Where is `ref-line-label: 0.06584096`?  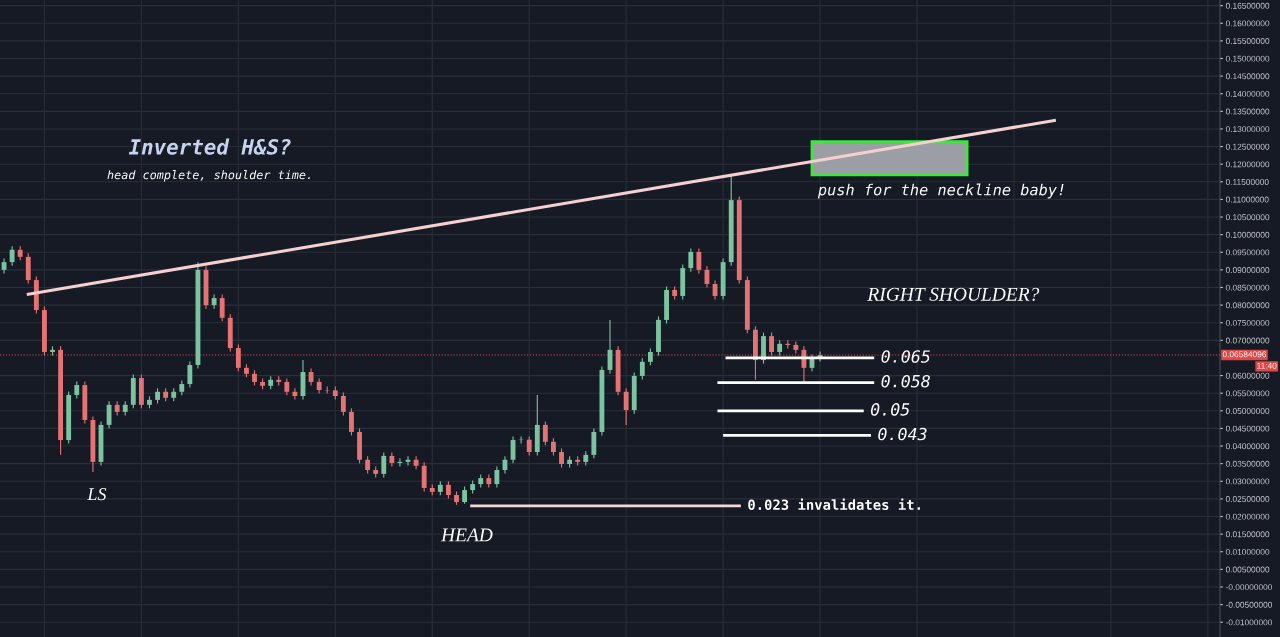 ref-line-label: 0.06584096 is located at coordinates (1244, 354).